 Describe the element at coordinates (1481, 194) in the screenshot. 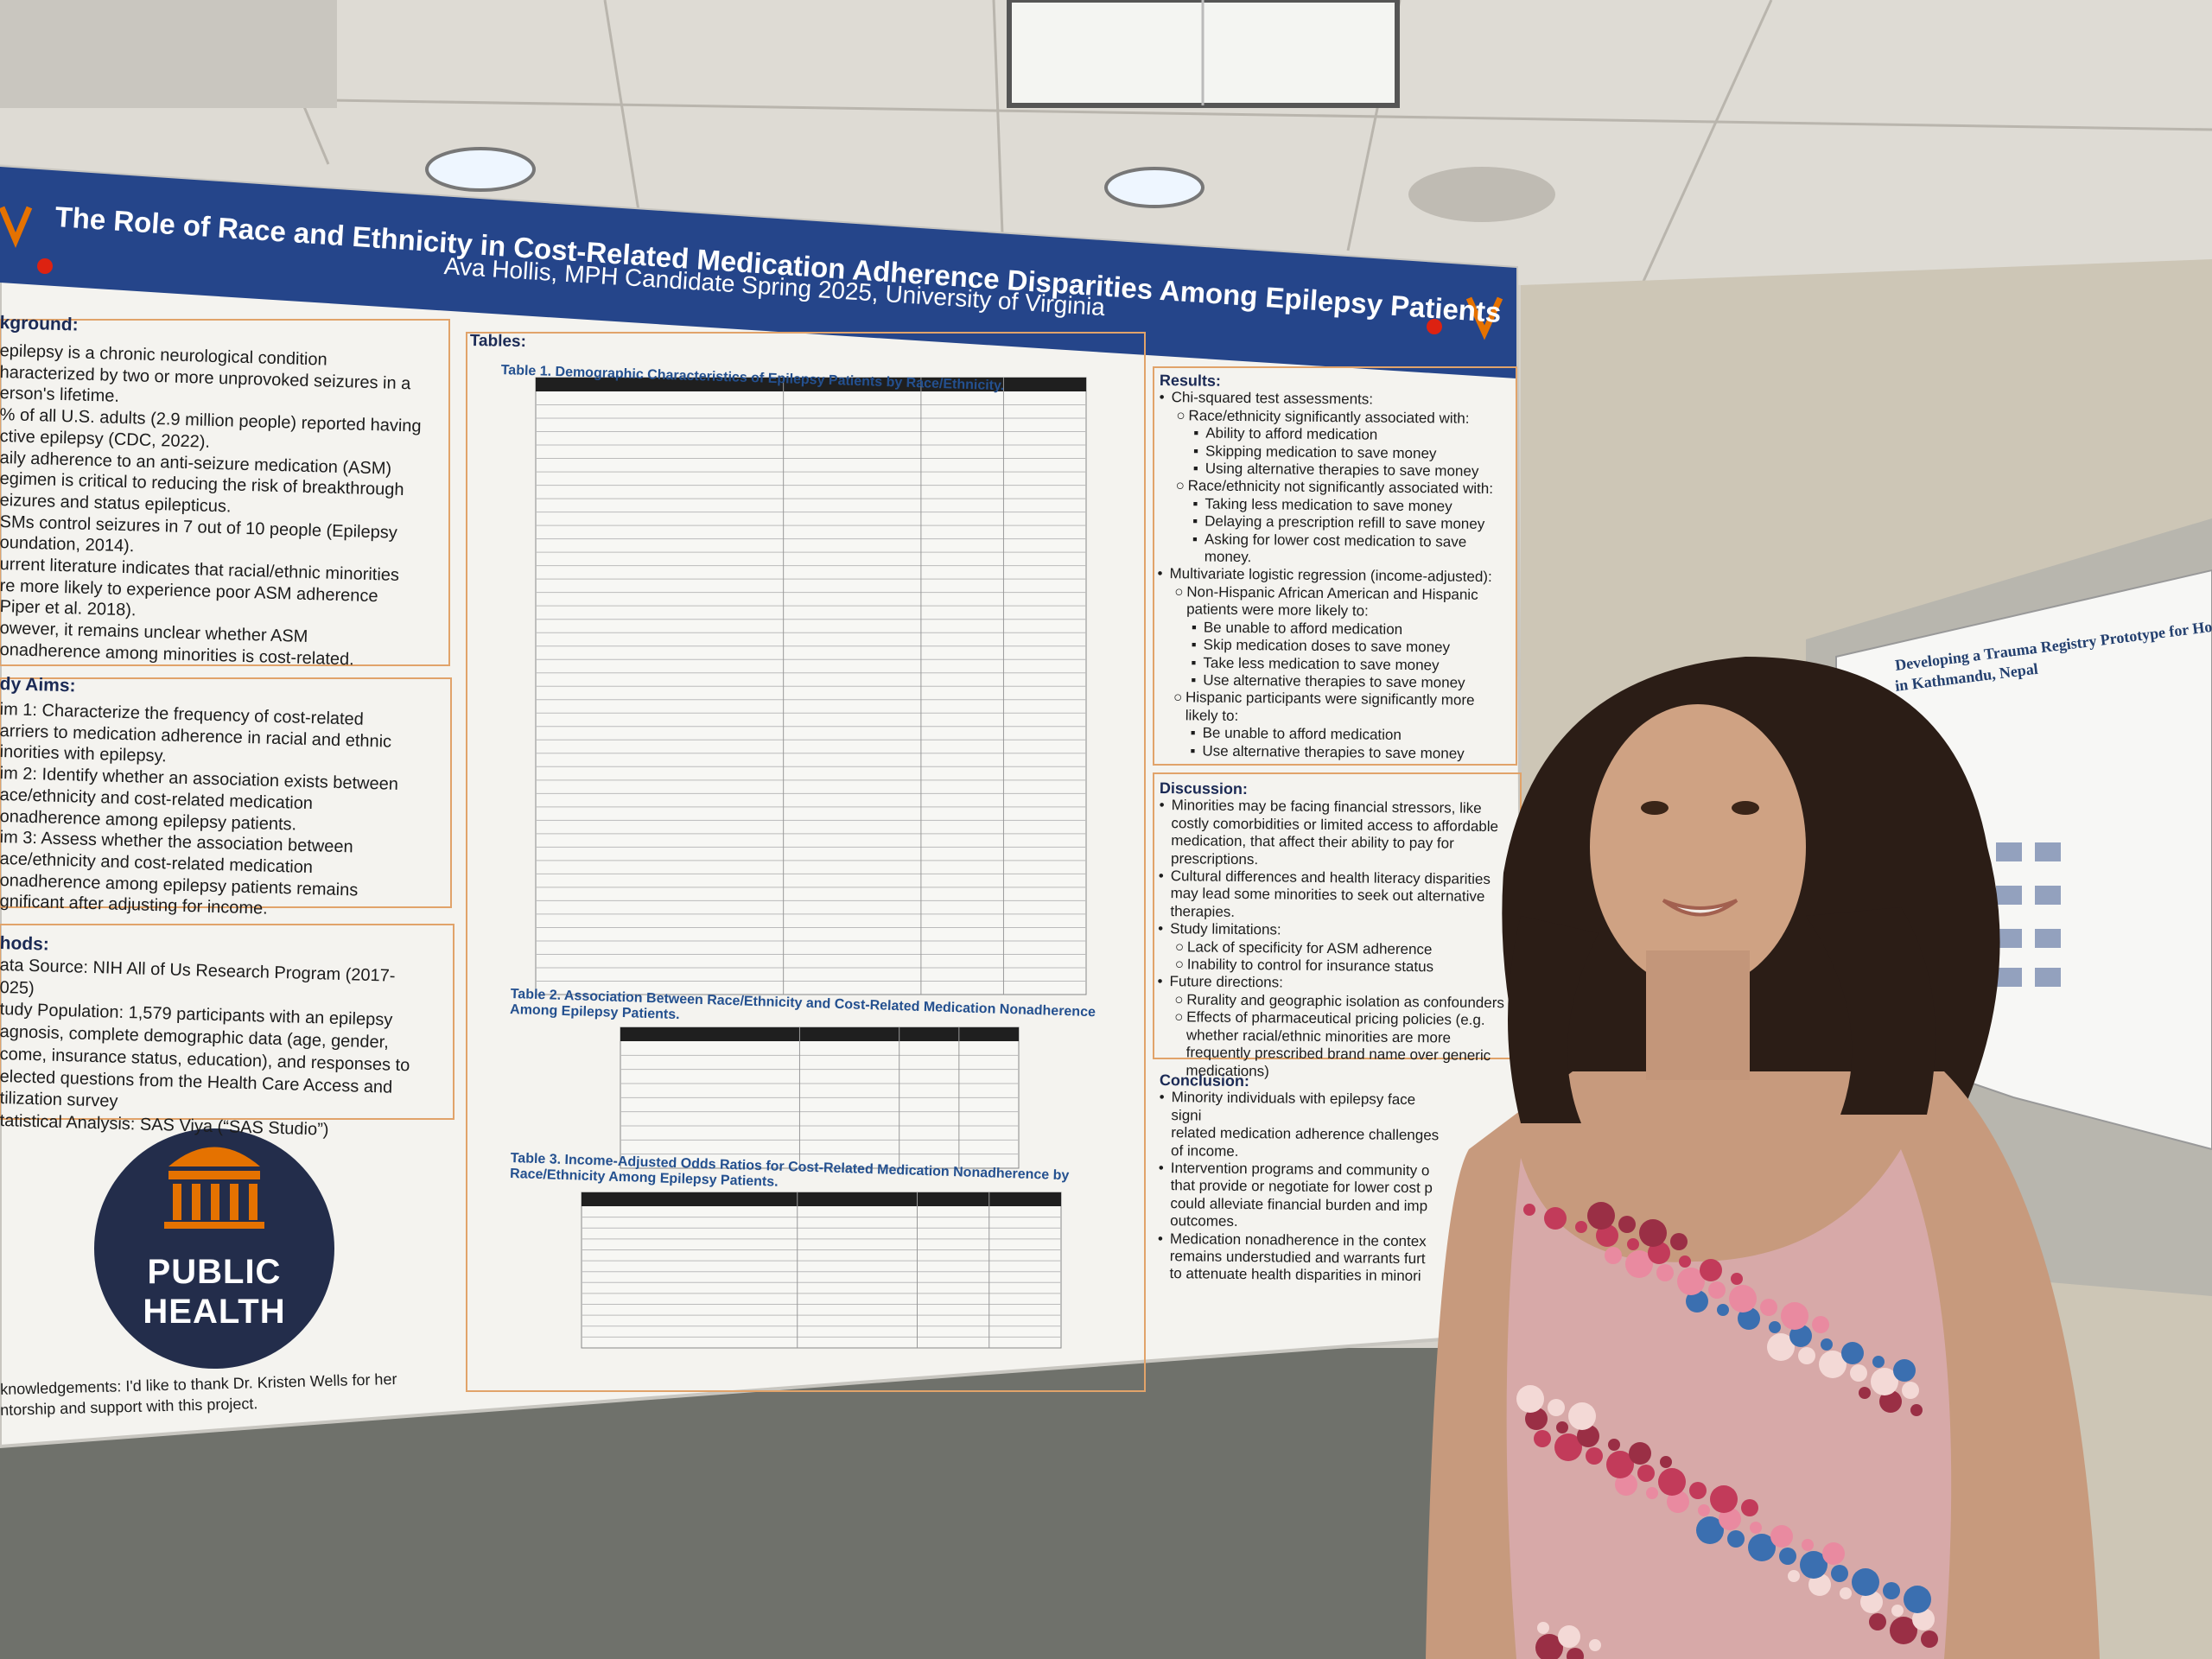

I see `speaker` at that location.